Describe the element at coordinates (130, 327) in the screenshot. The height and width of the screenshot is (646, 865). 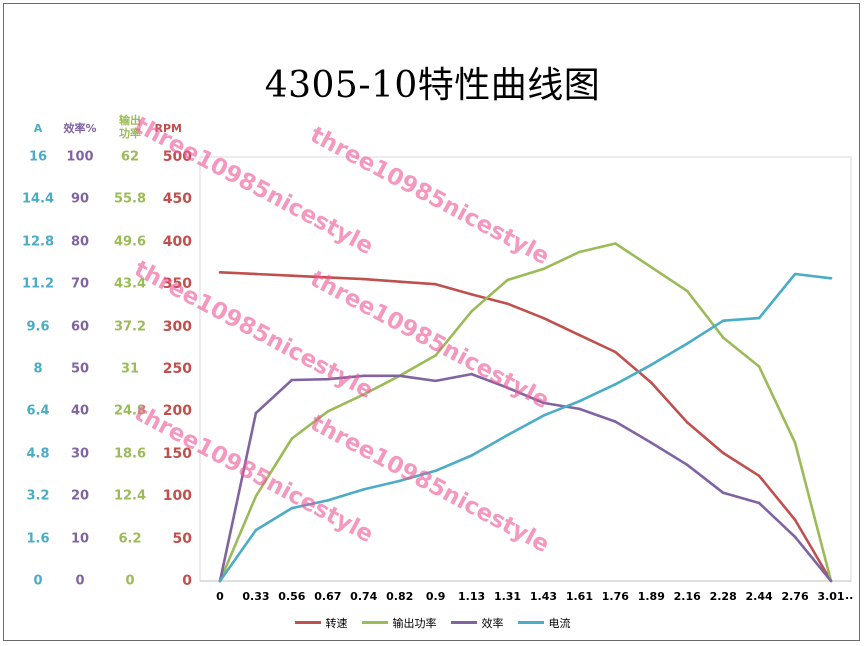
I see `axis-tick-output_power-6: 37.2` at that location.